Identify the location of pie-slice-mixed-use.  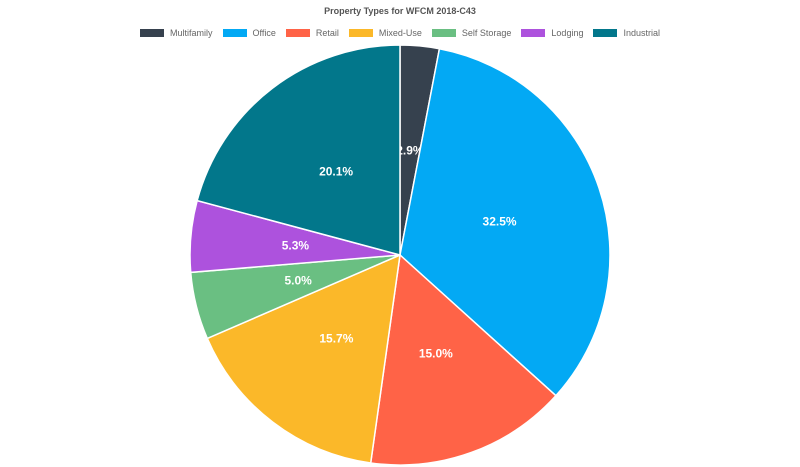
(303, 358).